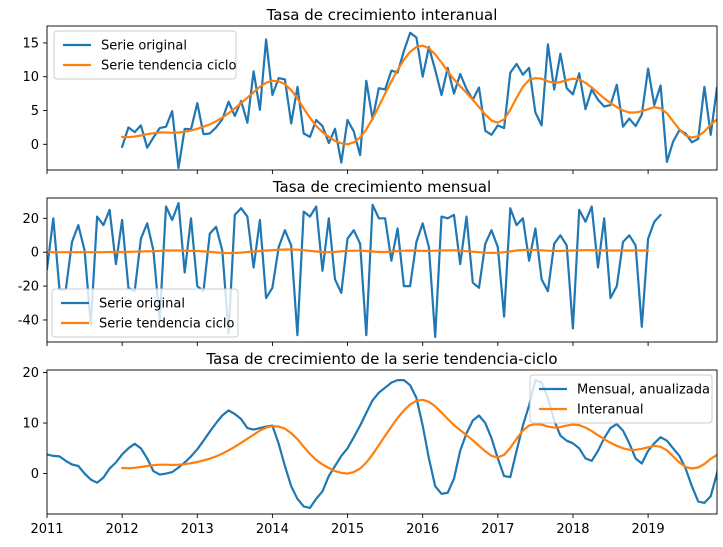 The image size is (723, 547). What do you see at coordinates (643, 390) in the screenshot?
I see `legend-label-1: Mensual, anualizada` at bounding box center [643, 390].